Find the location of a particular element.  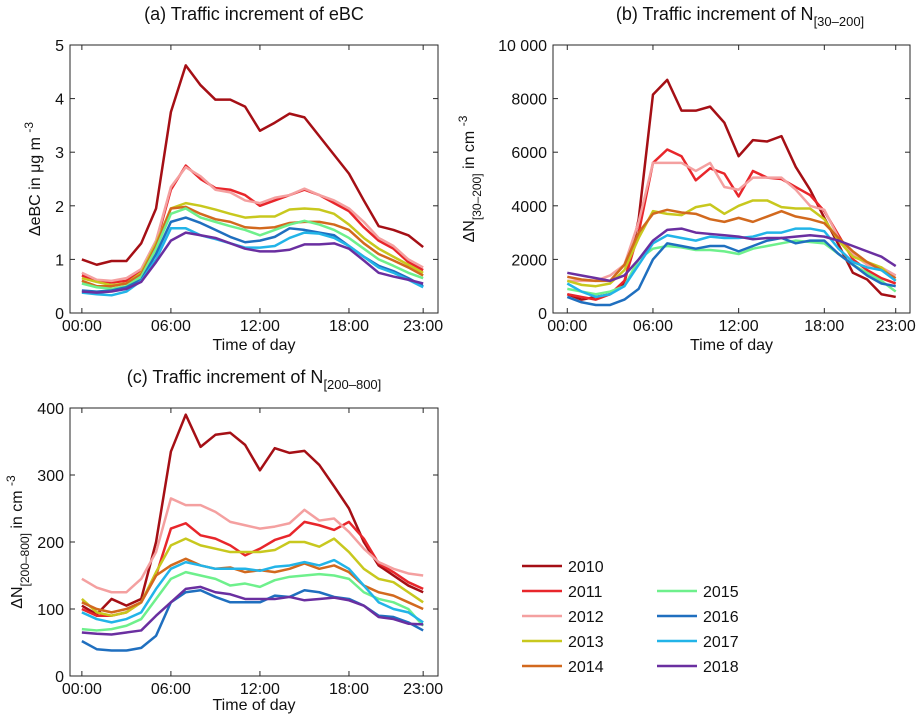

chart-title: (a) Traffic increment of eBC is located at coordinates (254, 14).